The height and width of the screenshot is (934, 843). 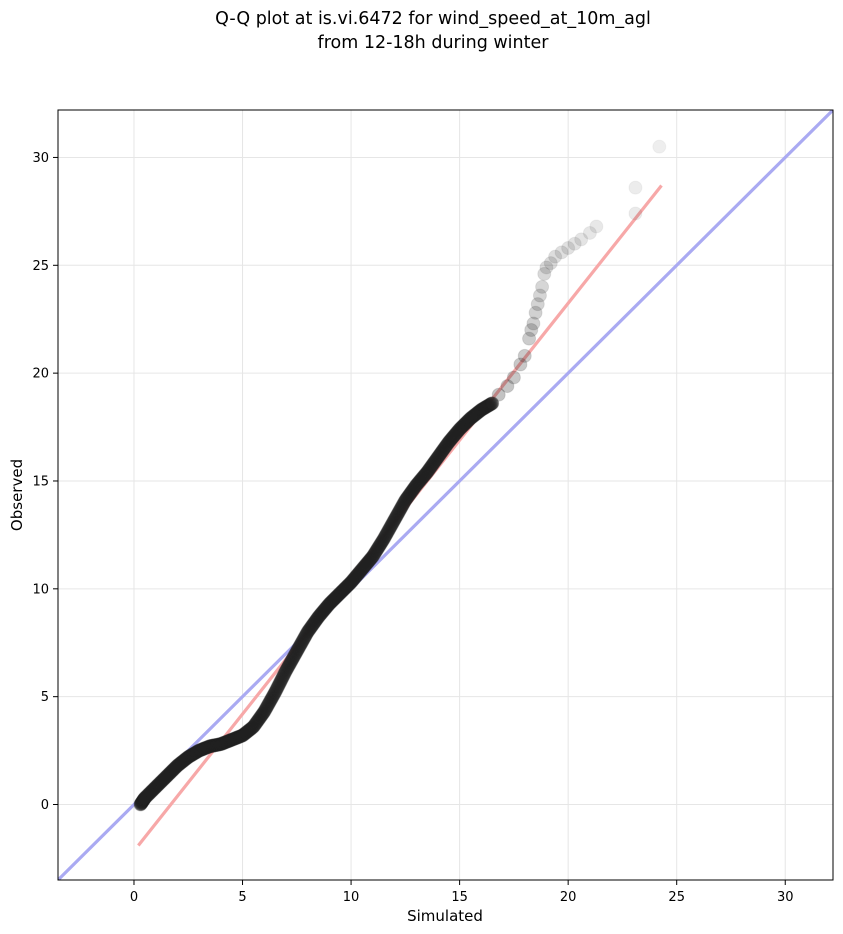 I want to click on chart-title-line-2: from 12-18h during winter, so click(x=434, y=43).